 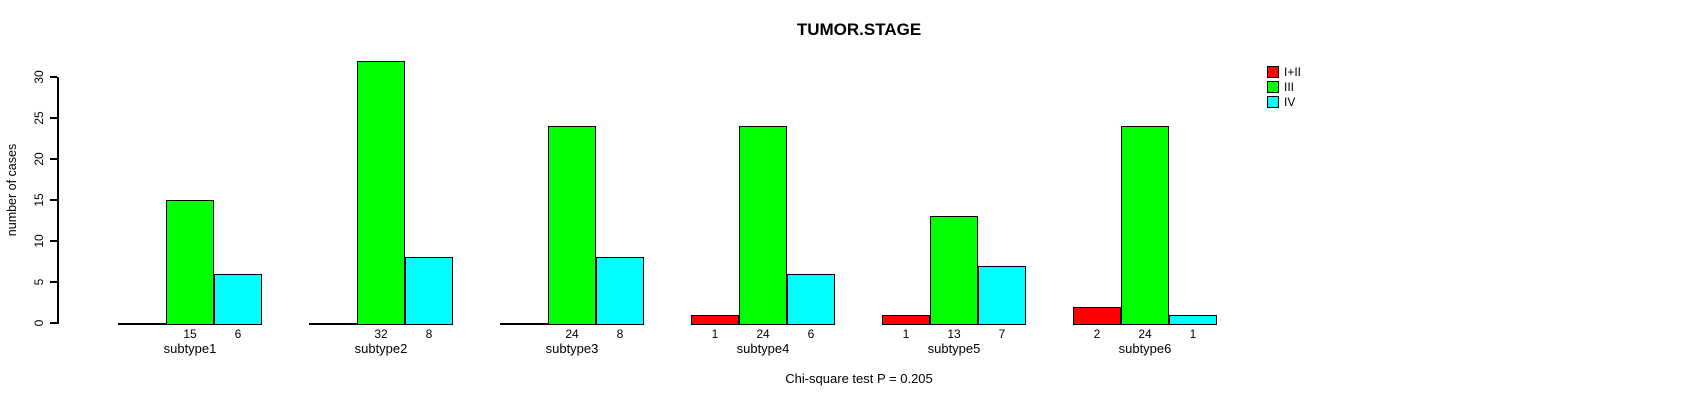 I want to click on x-axis-category-label: subtype4, so click(x=763, y=348).